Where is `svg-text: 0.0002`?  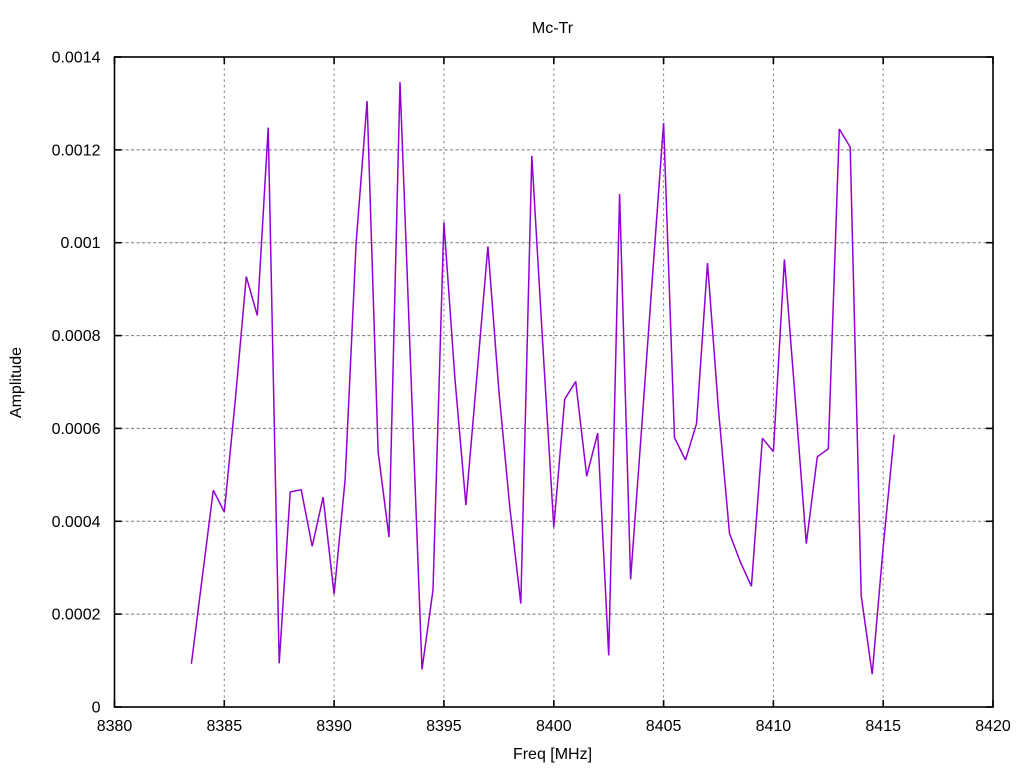 svg-text: 0.0002 is located at coordinates (76, 615).